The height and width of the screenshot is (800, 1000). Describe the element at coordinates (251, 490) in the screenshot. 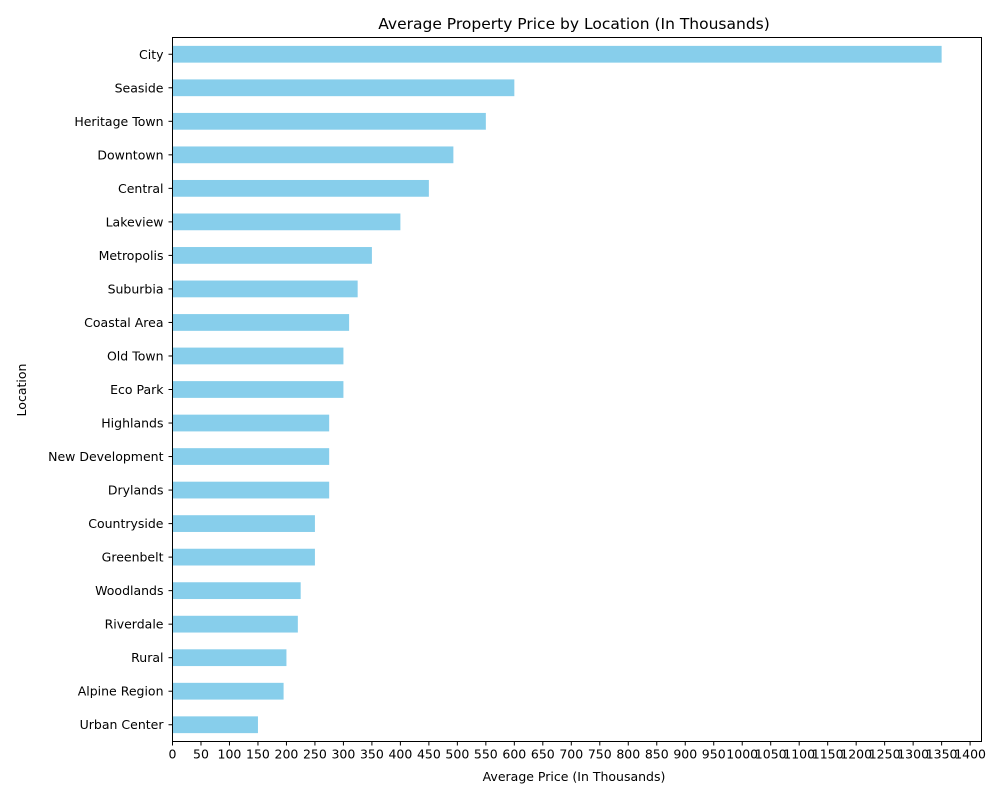

I see `bar-drylands` at that location.